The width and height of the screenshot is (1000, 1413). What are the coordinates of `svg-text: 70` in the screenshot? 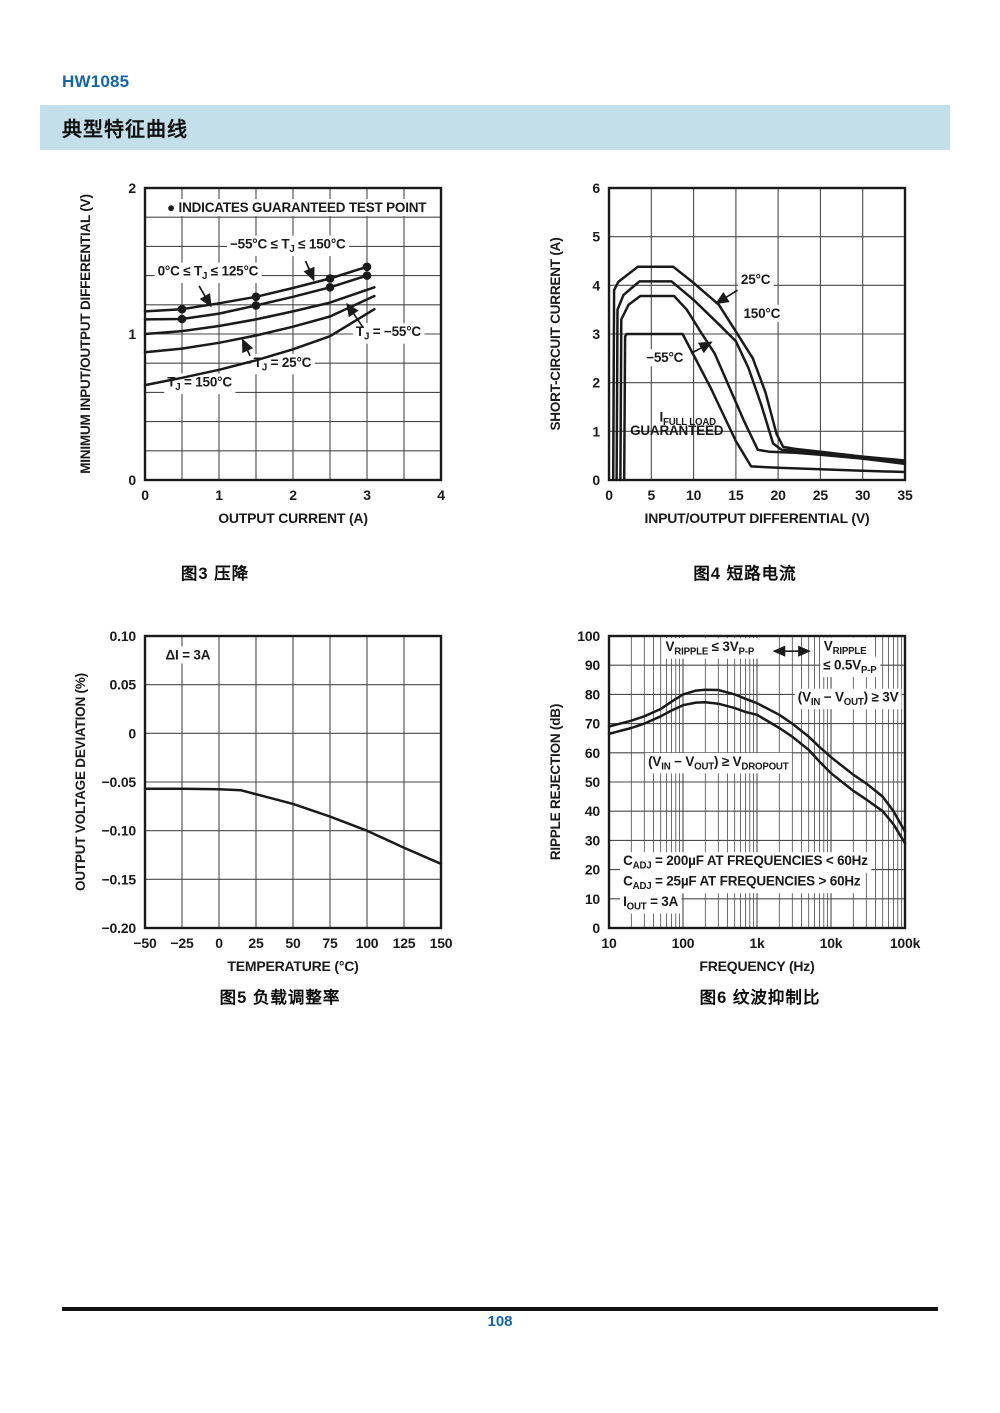 It's located at (593, 724).